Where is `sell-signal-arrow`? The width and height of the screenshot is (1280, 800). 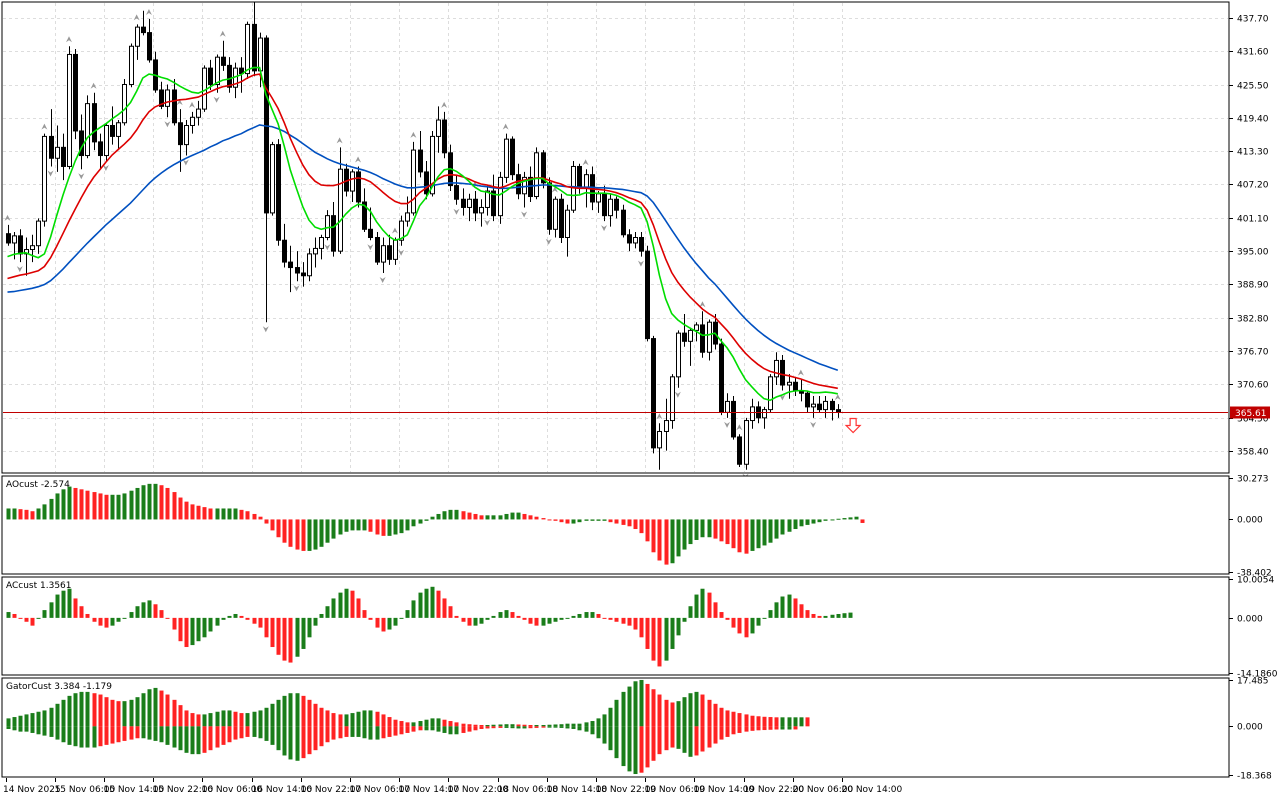
sell-signal-arrow is located at coordinates (853, 425).